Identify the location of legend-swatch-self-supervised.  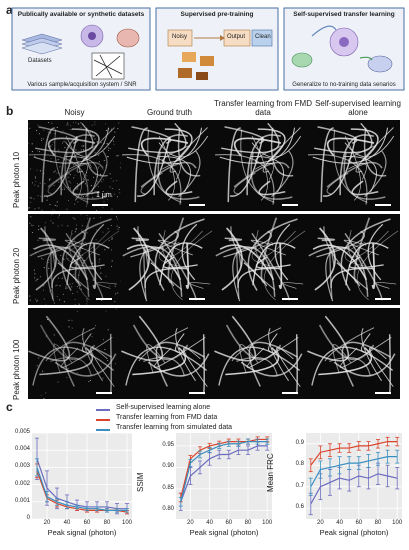
(103, 410).